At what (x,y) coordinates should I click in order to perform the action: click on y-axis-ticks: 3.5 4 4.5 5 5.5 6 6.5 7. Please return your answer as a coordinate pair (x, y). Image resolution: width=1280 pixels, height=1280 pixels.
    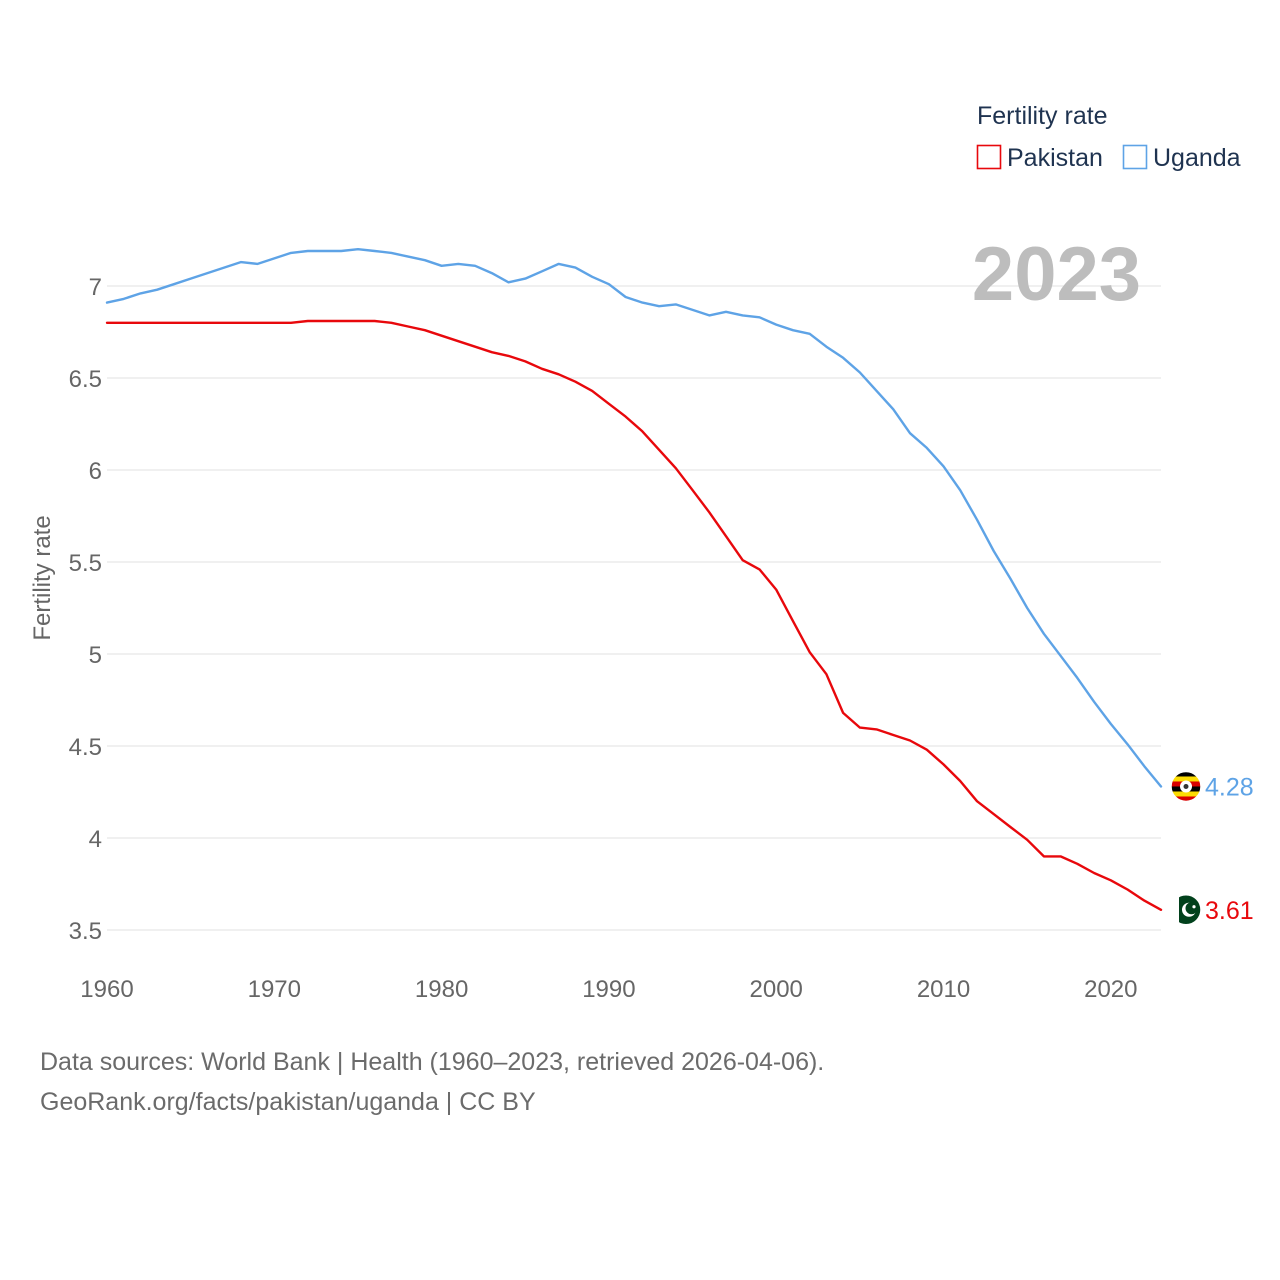
    Looking at the image, I should click on (85, 609).